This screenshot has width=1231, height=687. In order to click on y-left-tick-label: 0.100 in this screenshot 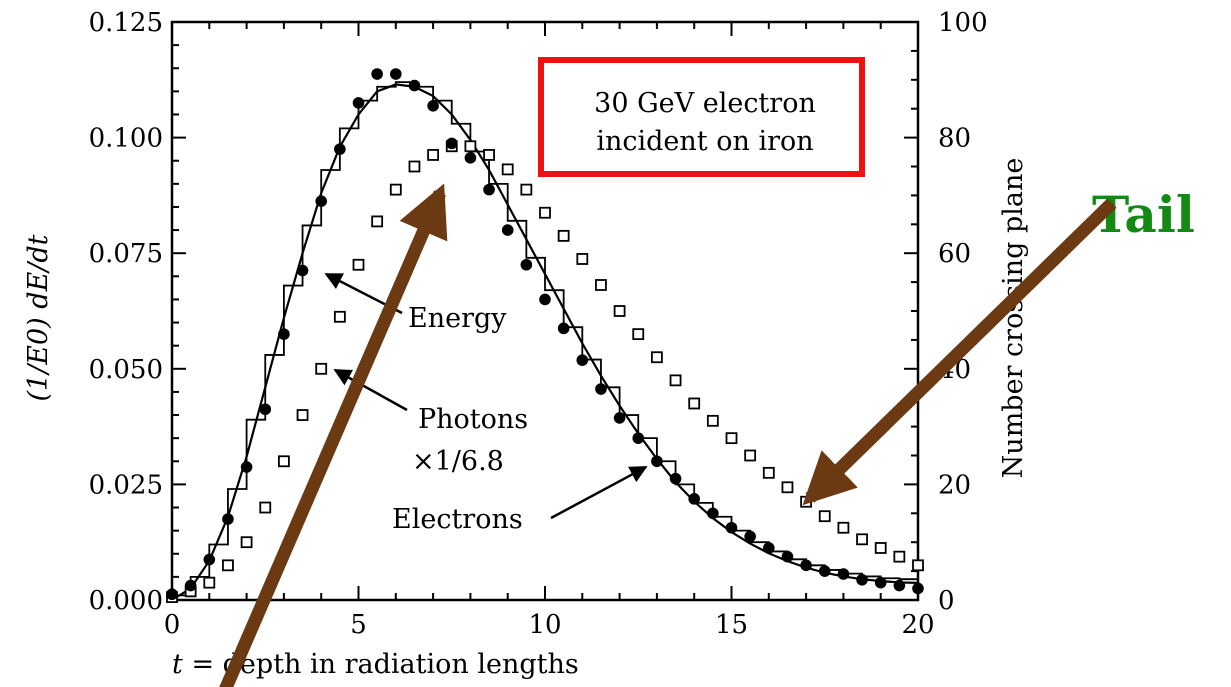, I will do `click(126, 139)`.